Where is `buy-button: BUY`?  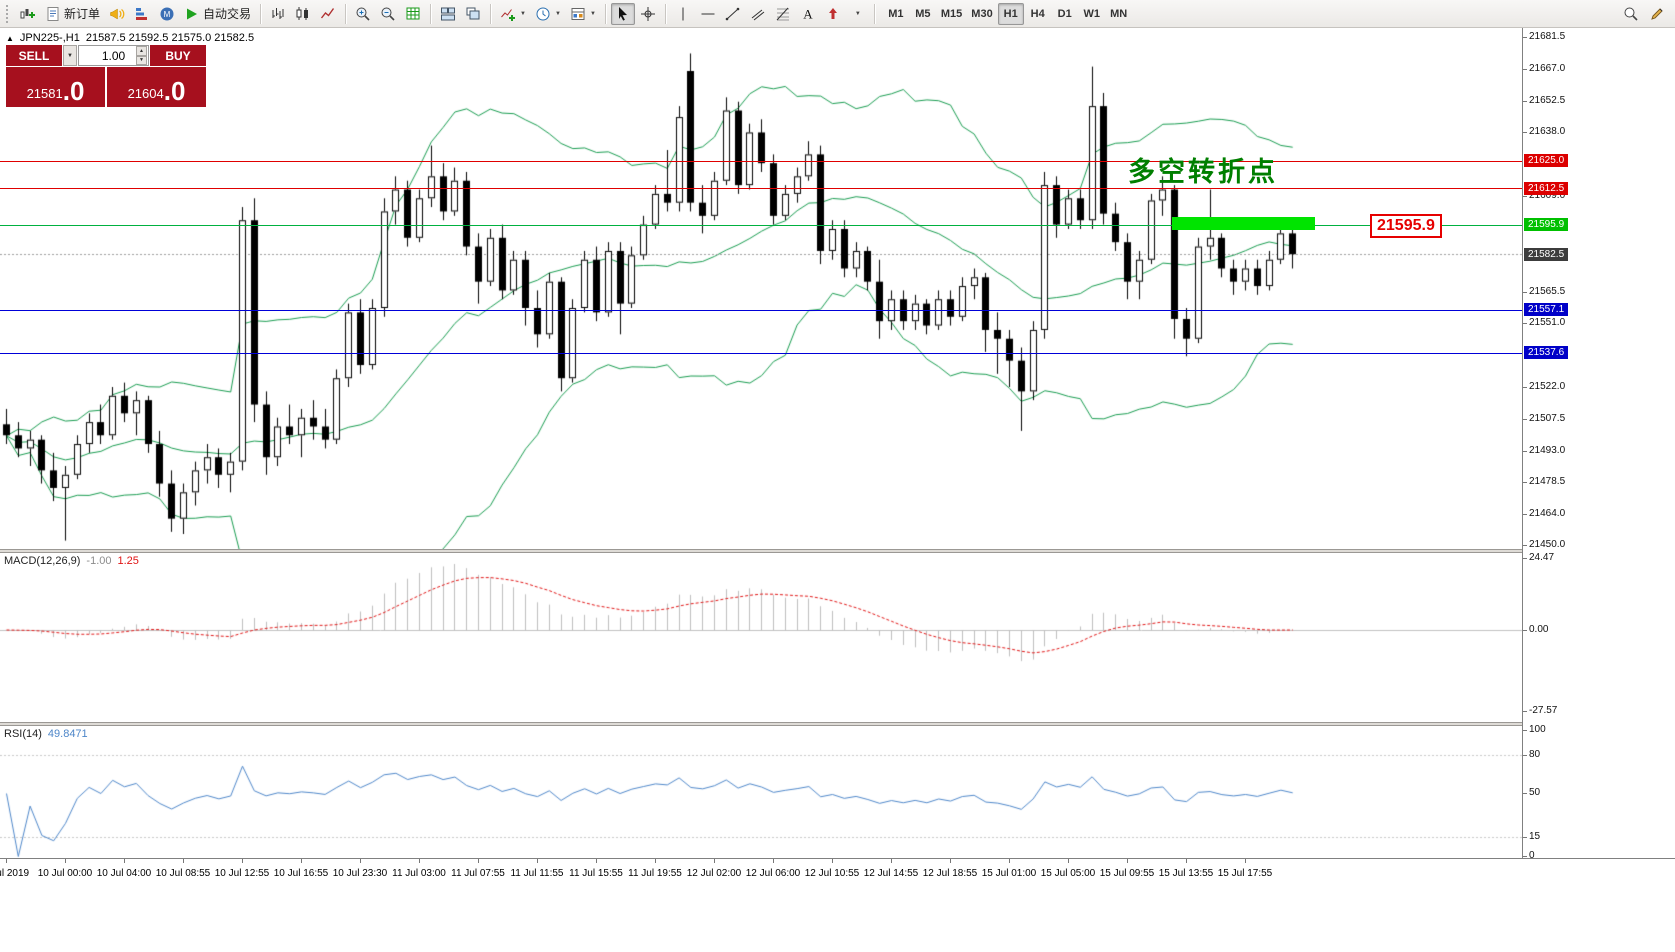
buy-button: BUY is located at coordinates (178, 55).